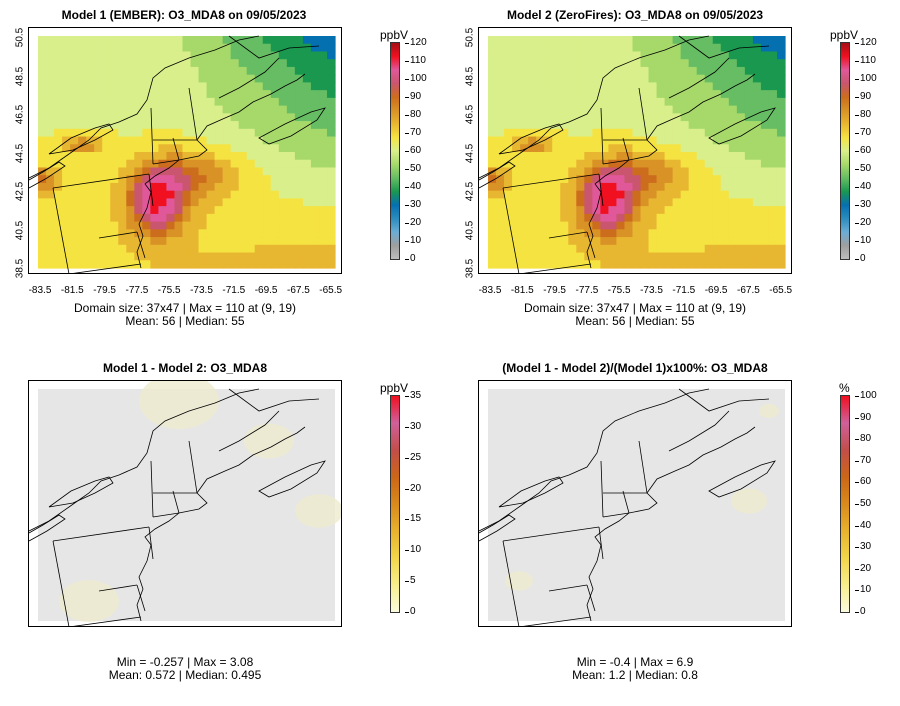 This screenshot has width=900, height=706. I want to click on panel2-map-frame, so click(635, 150).